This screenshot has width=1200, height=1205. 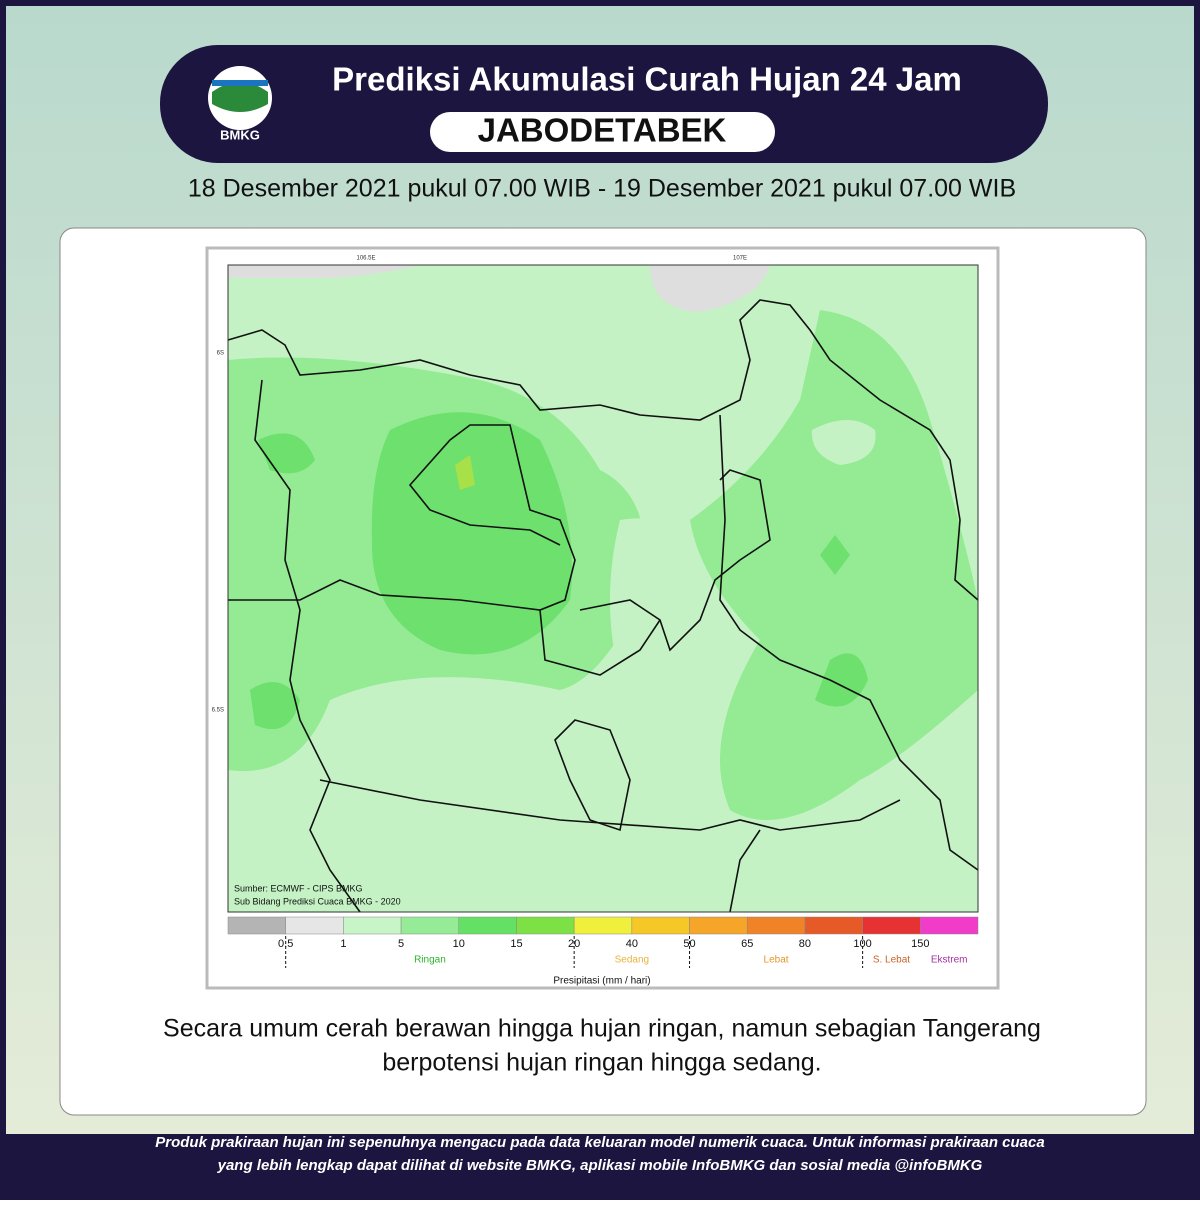 What do you see at coordinates (240, 83) in the screenshot?
I see `logo-stripe` at bounding box center [240, 83].